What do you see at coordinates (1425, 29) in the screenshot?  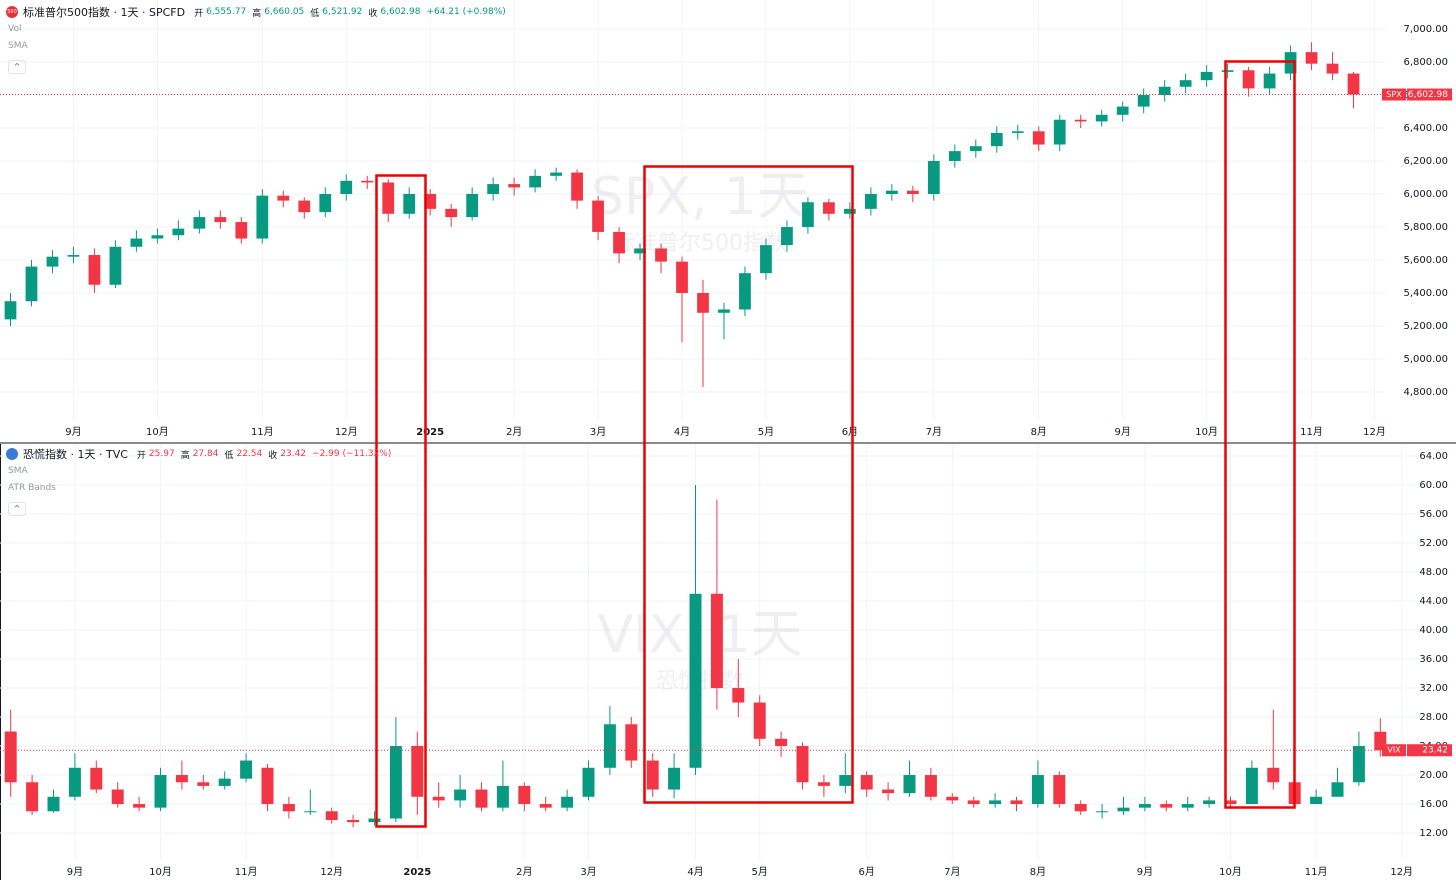 I see `y-tick-label: 7,000.00` at bounding box center [1425, 29].